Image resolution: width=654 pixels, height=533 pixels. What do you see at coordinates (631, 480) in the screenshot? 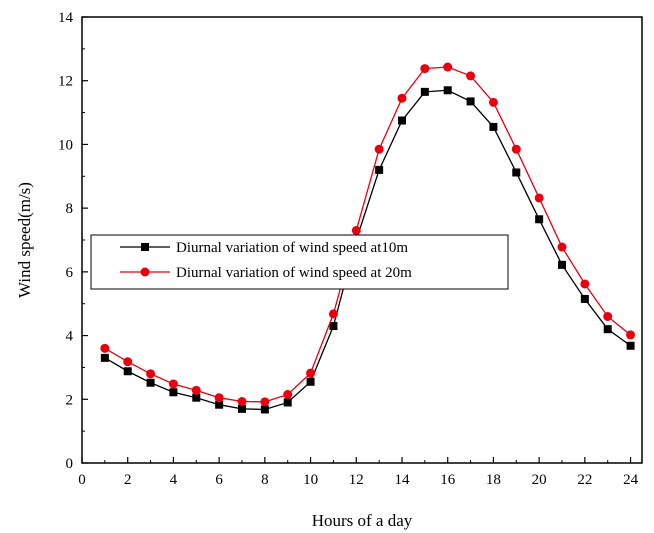
I see `x-tick-label: 24` at bounding box center [631, 480].